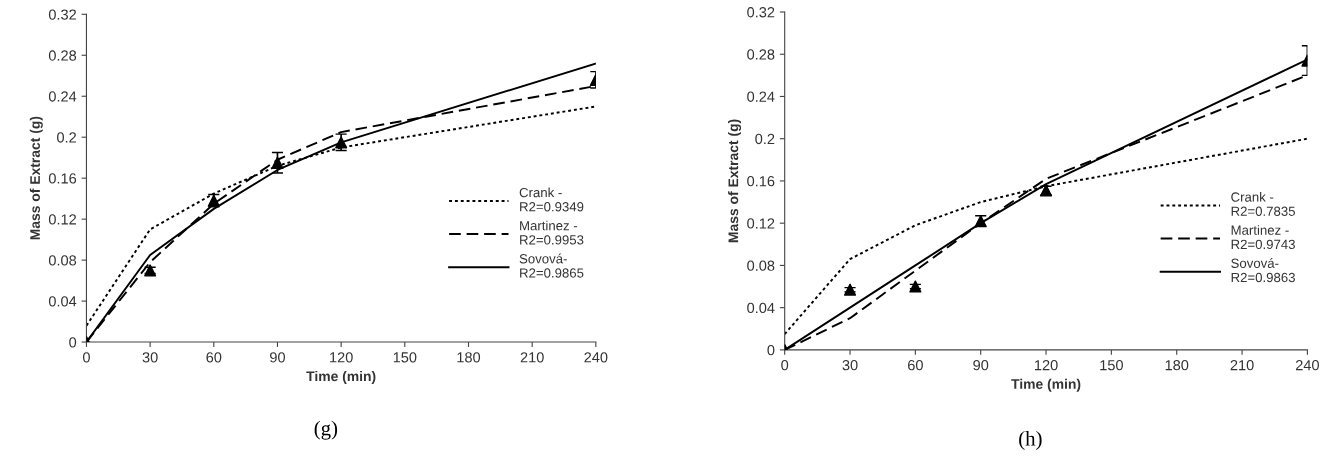 The width and height of the screenshot is (1330, 461). What do you see at coordinates (326, 430) in the screenshot?
I see `text: (g)` at bounding box center [326, 430].